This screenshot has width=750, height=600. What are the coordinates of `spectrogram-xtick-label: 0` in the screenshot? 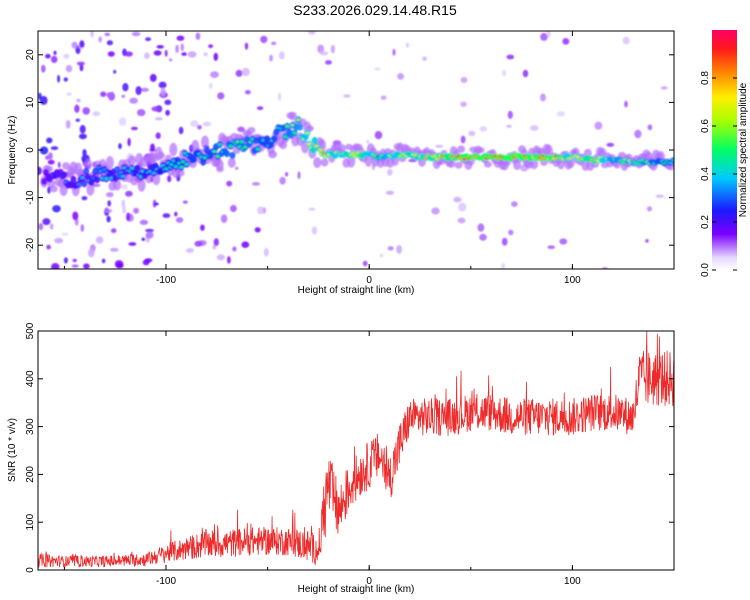 It's located at (369, 280).